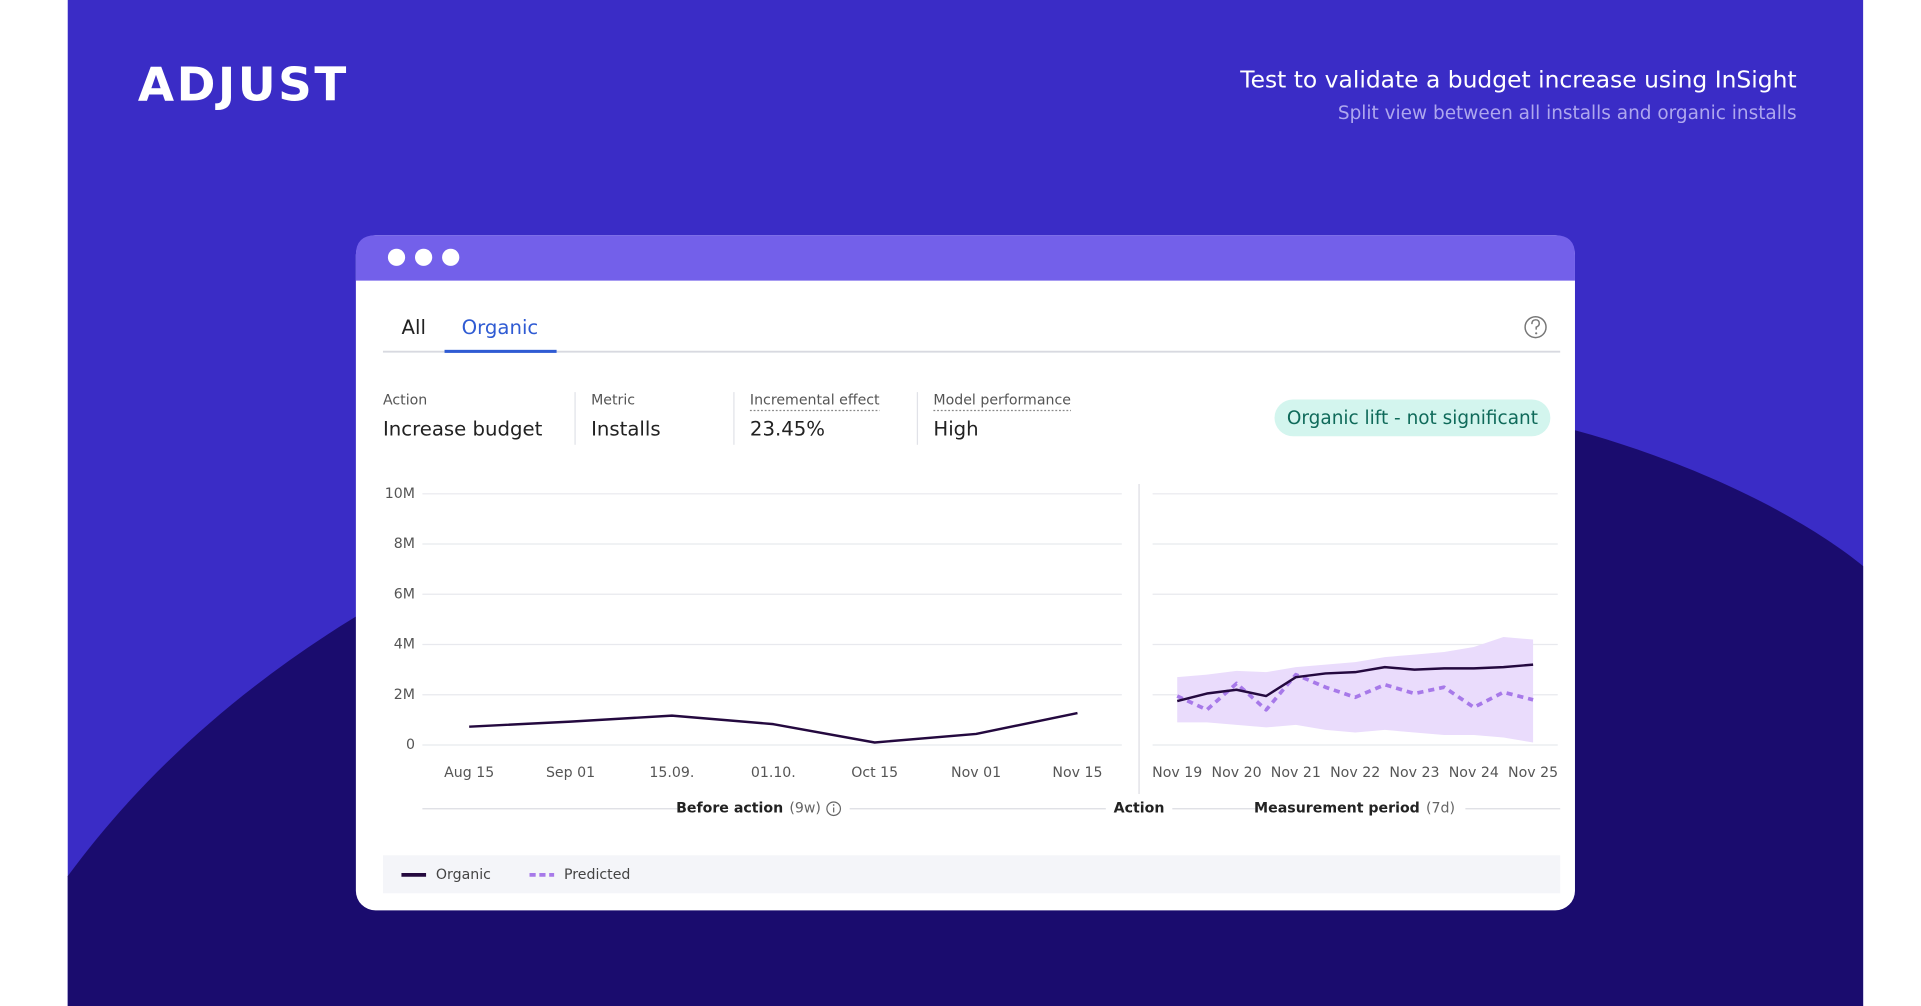  What do you see at coordinates (1414, 773) in the screenshot?
I see `x-tick-label: Nov 23` at bounding box center [1414, 773].